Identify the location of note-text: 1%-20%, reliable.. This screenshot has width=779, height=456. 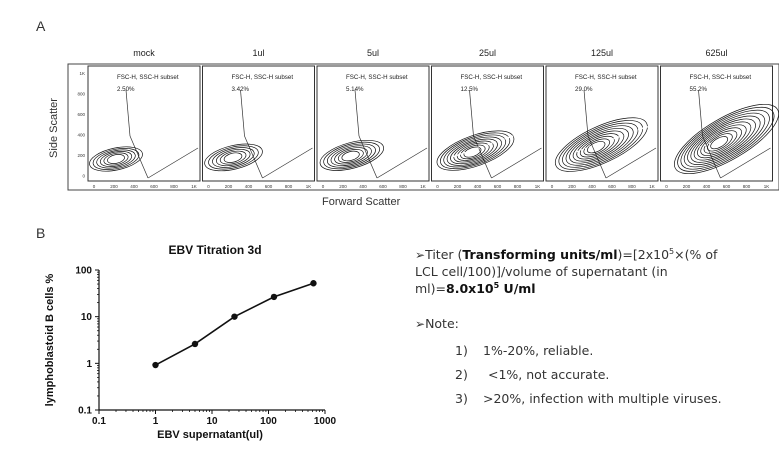
(538, 350).